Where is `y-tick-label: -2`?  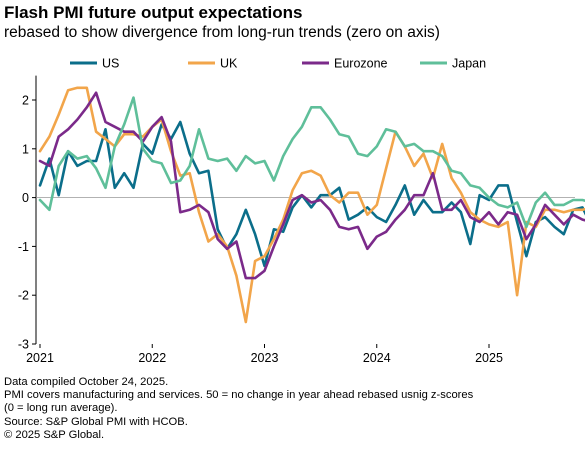 y-tick-label: -2 is located at coordinates (23, 296).